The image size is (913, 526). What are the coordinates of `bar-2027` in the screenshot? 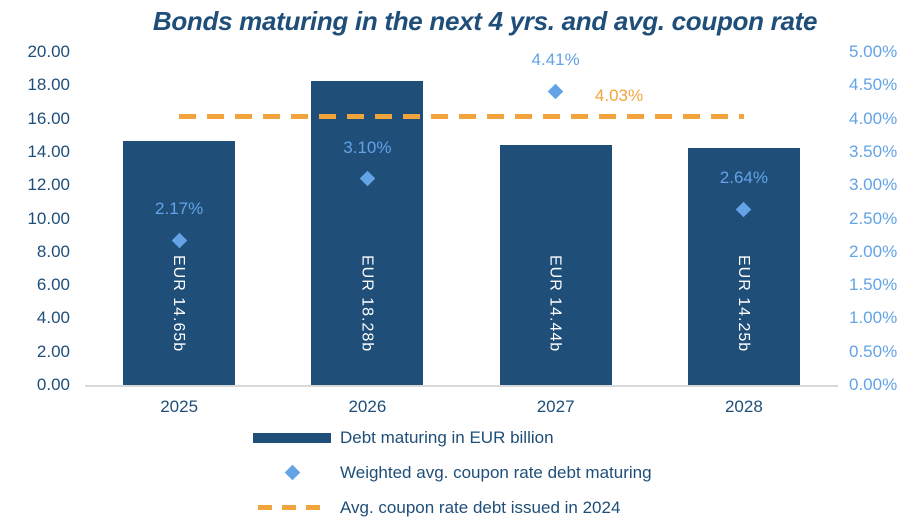 It's located at (555, 264).